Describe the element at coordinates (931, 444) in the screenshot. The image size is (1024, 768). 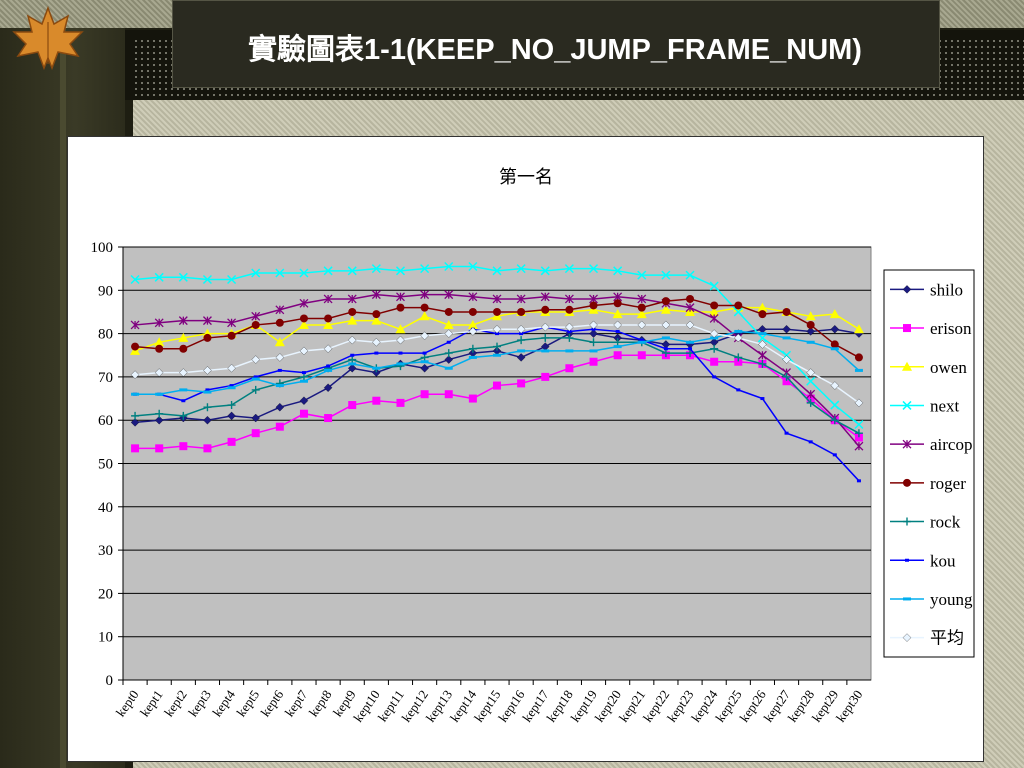
I see `legend-item: aircop` at that location.